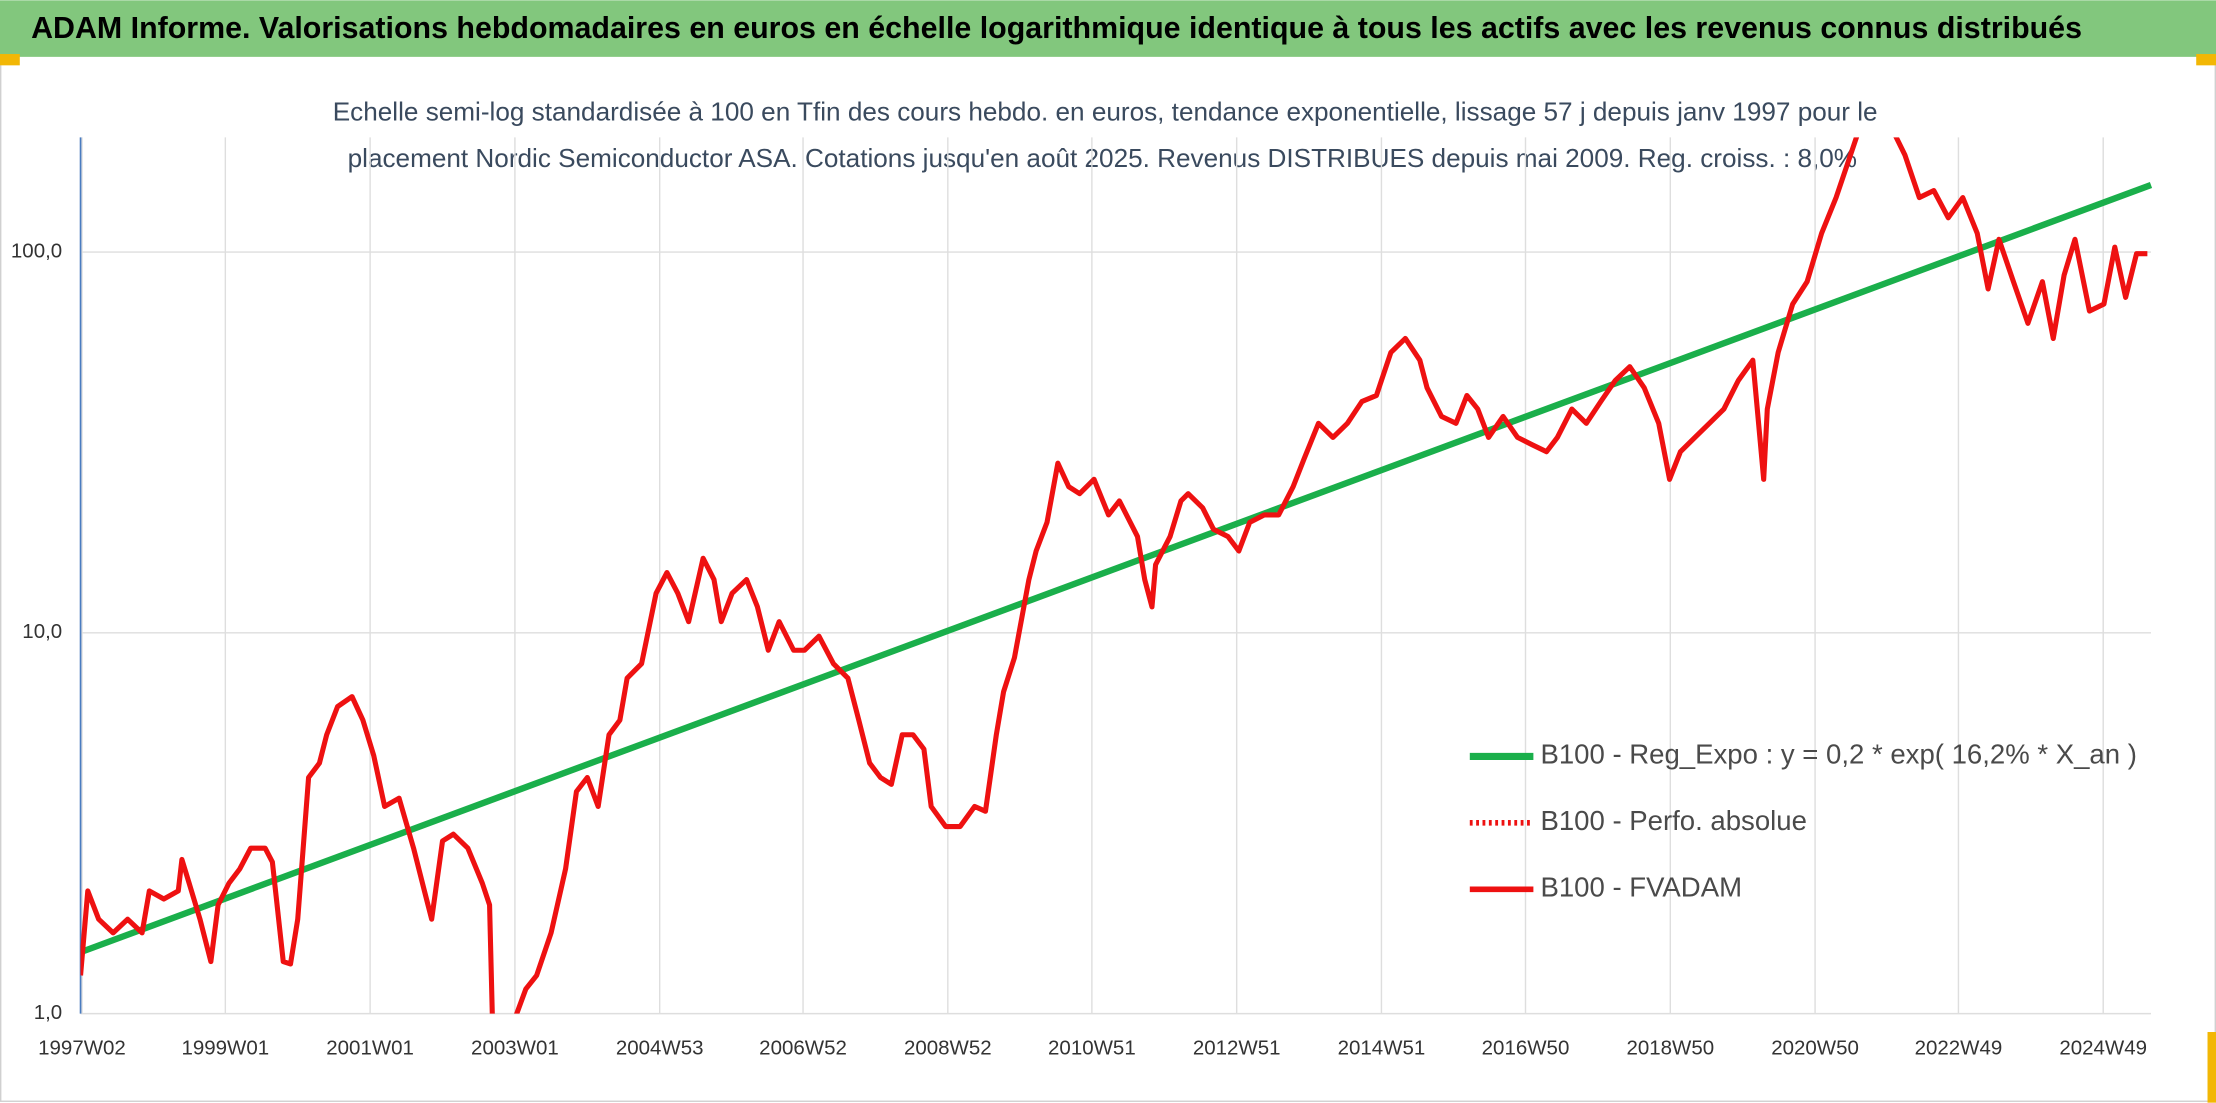 The image size is (2216, 1103). Describe the element at coordinates (1641, 887) in the screenshot. I see `legend-label: B100 - FVADAM` at that location.